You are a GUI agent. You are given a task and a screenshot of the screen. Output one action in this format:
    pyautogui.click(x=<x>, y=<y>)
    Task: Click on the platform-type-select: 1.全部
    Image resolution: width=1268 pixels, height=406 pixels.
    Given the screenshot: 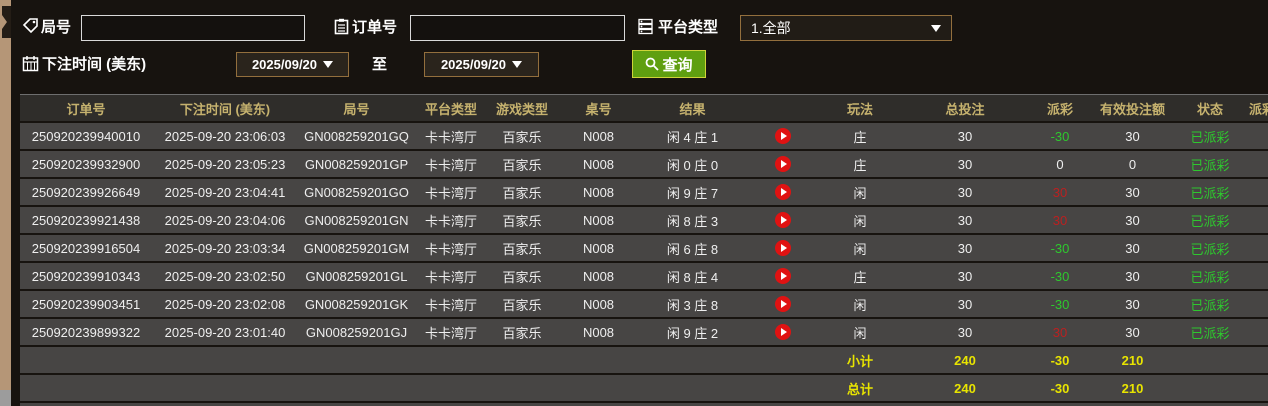 What is the action you would take?
    pyautogui.click(x=846, y=28)
    